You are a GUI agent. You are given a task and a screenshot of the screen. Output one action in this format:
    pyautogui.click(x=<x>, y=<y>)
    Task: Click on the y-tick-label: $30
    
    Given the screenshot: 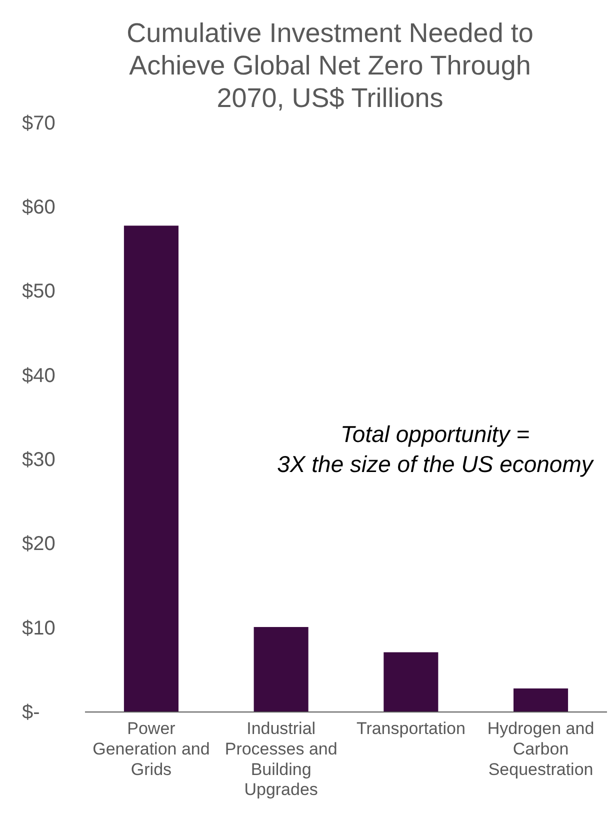 What is the action you would take?
    pyautogui.click(x=39, y=459)
    